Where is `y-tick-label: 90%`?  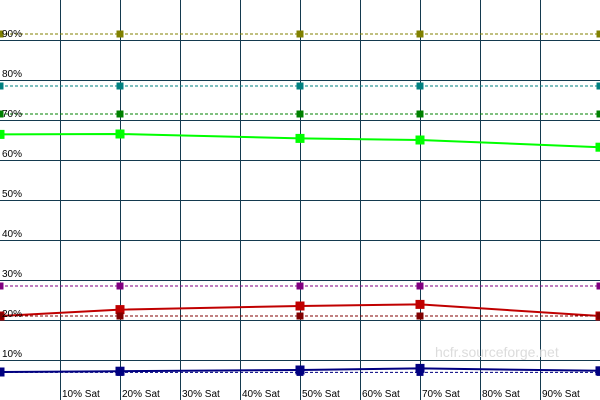 y-tick-label: 90% is located at coordinates (12, 34).